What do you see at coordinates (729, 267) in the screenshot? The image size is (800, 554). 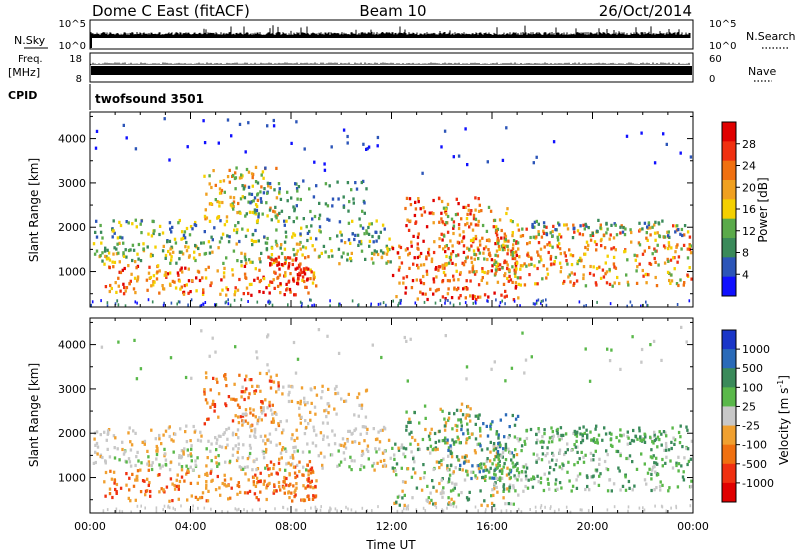 I see `power-colorbar-swatch` at bounding box center [729, 267].